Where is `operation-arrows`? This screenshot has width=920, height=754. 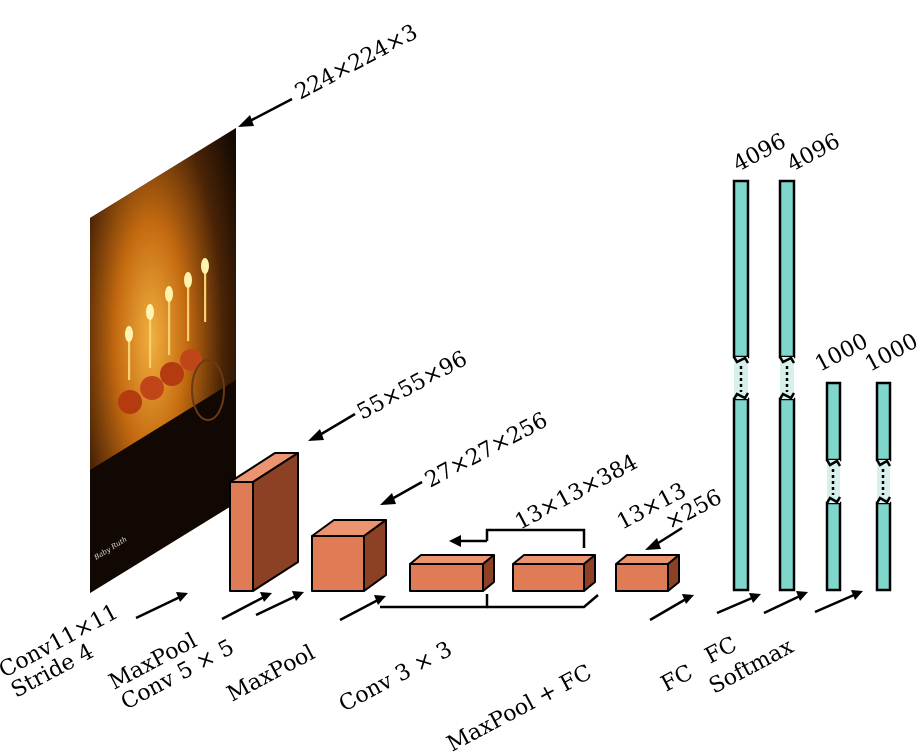 operation-arrows is located at coordinates (495, 607).